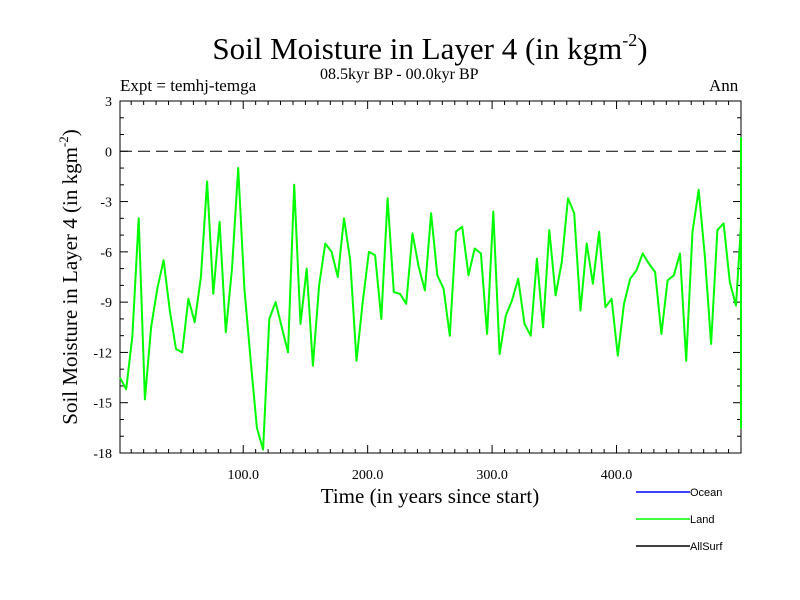  Describe the element at coordinates (706, 493) in the screenshot. I see `legend-label-ocean: Ocean` at that location.